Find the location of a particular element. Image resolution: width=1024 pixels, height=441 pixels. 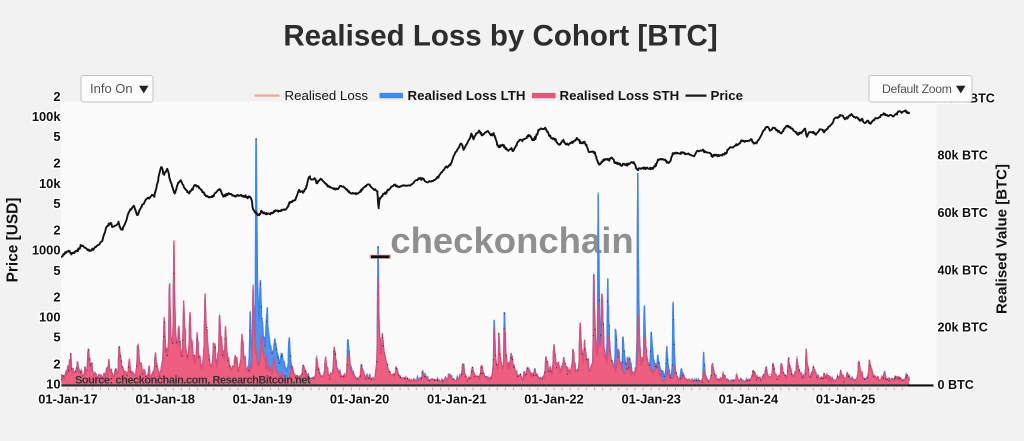

svg-text: 01-Jan-22 is located at coordinates (553, 399).